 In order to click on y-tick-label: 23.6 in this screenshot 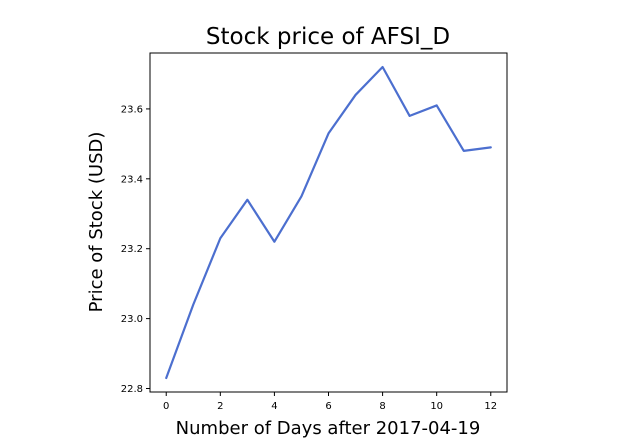, I will do `click(132, 109)`.